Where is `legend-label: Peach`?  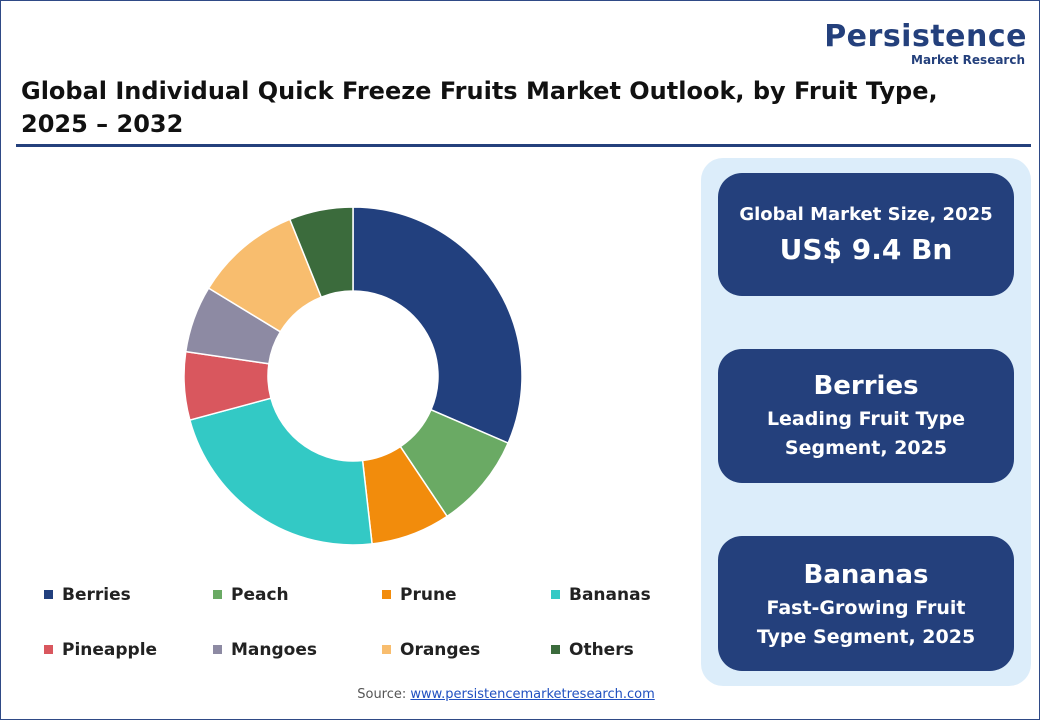 legend-label: Peach is located at coordinates (260, 595).